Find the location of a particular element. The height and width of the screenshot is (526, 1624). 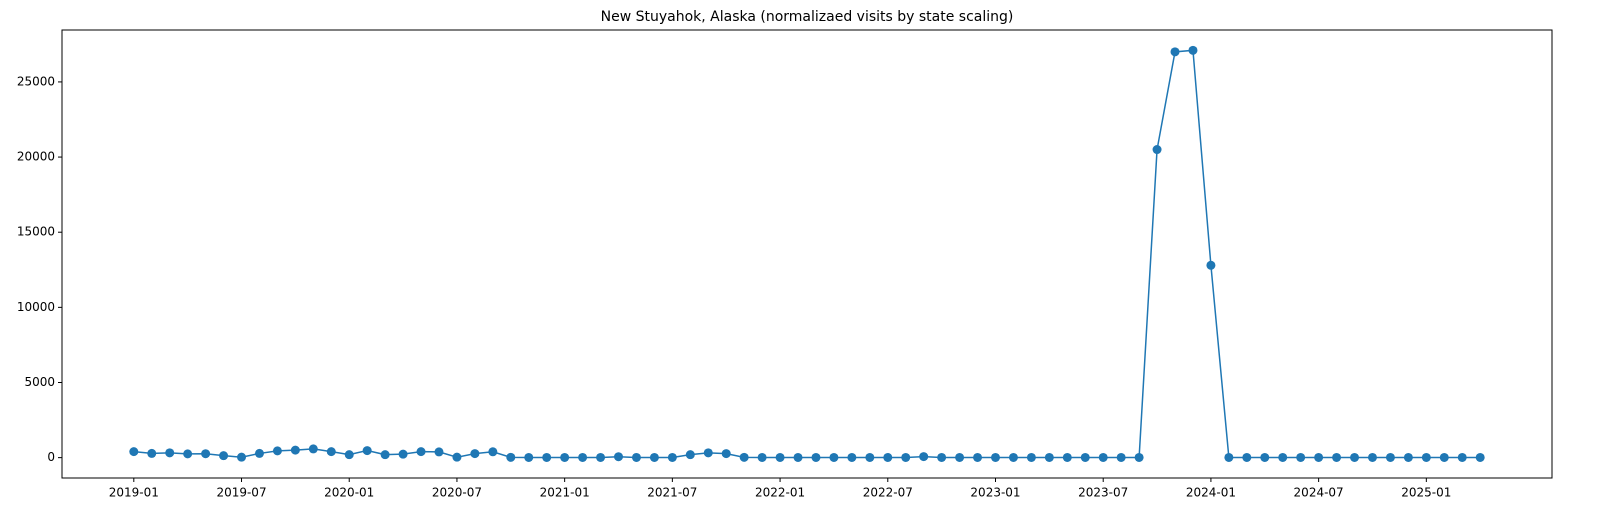

y-tick-label: 25000 is located at coordinates (36, 81).